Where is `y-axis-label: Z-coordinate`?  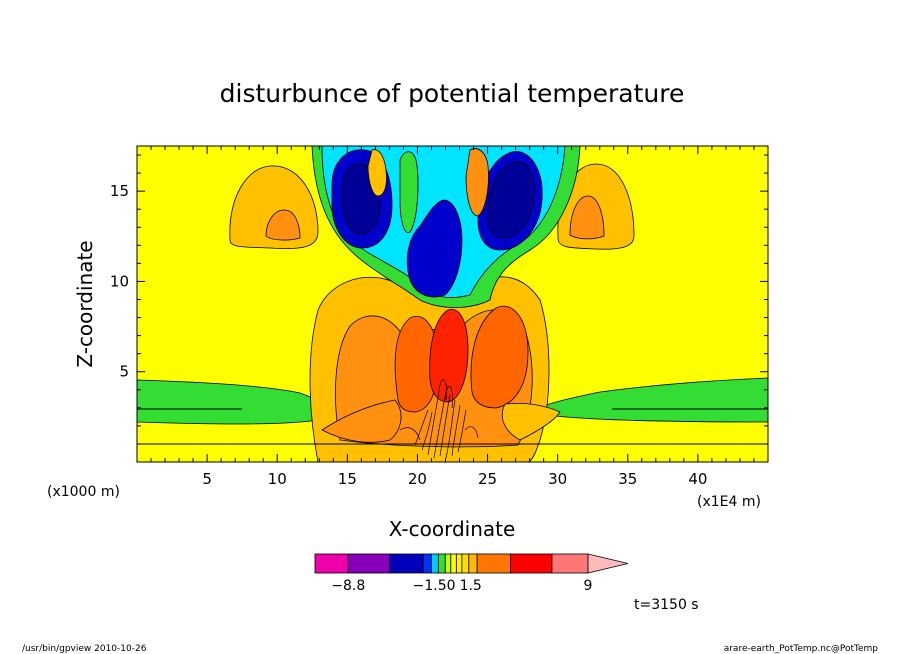
y-axis-label: Z-coordinate is located at coordinates (85, 303).